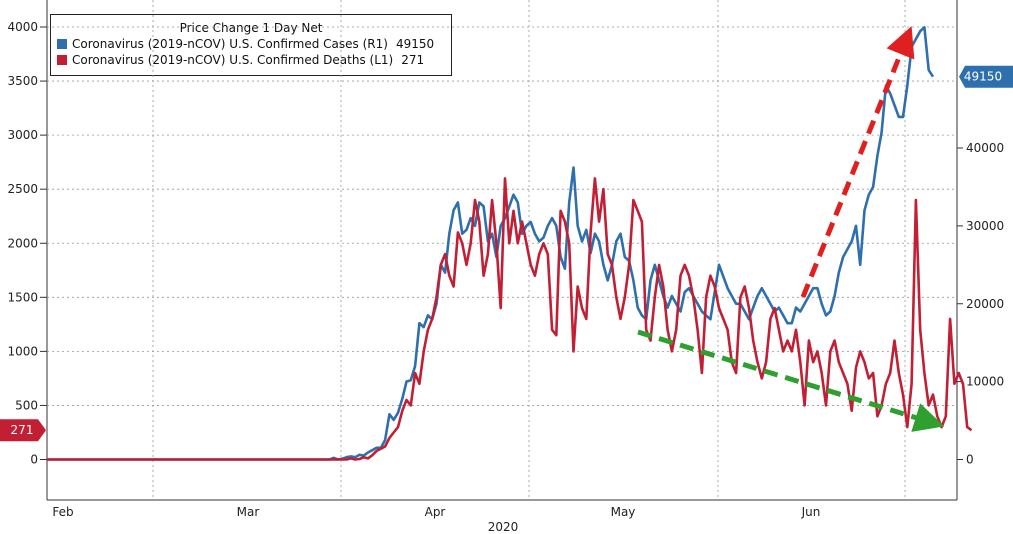  What do you see at coordinates (415, 44) in the screenshot?
I see `legend-value-cases: 49150` at bounding box center [415, 44].